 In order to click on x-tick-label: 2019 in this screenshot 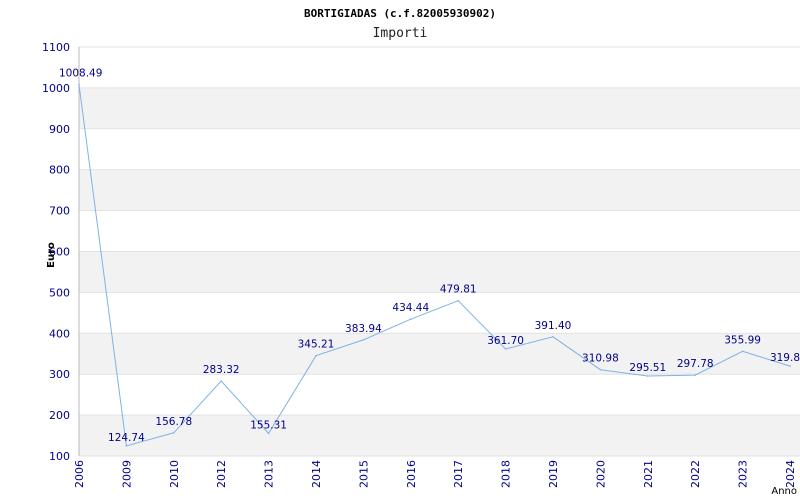, I will do `click(553, 474)`.